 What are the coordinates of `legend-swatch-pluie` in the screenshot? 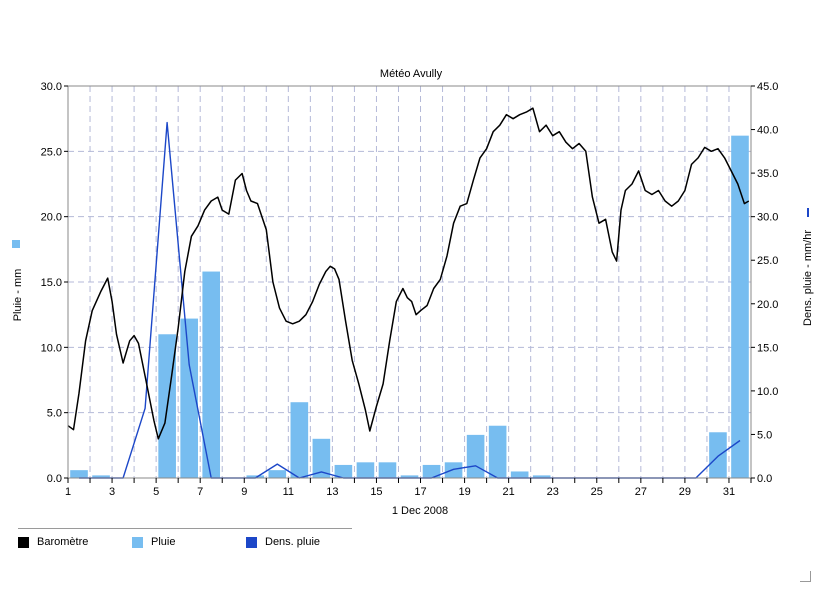 It's located at (137, 542).